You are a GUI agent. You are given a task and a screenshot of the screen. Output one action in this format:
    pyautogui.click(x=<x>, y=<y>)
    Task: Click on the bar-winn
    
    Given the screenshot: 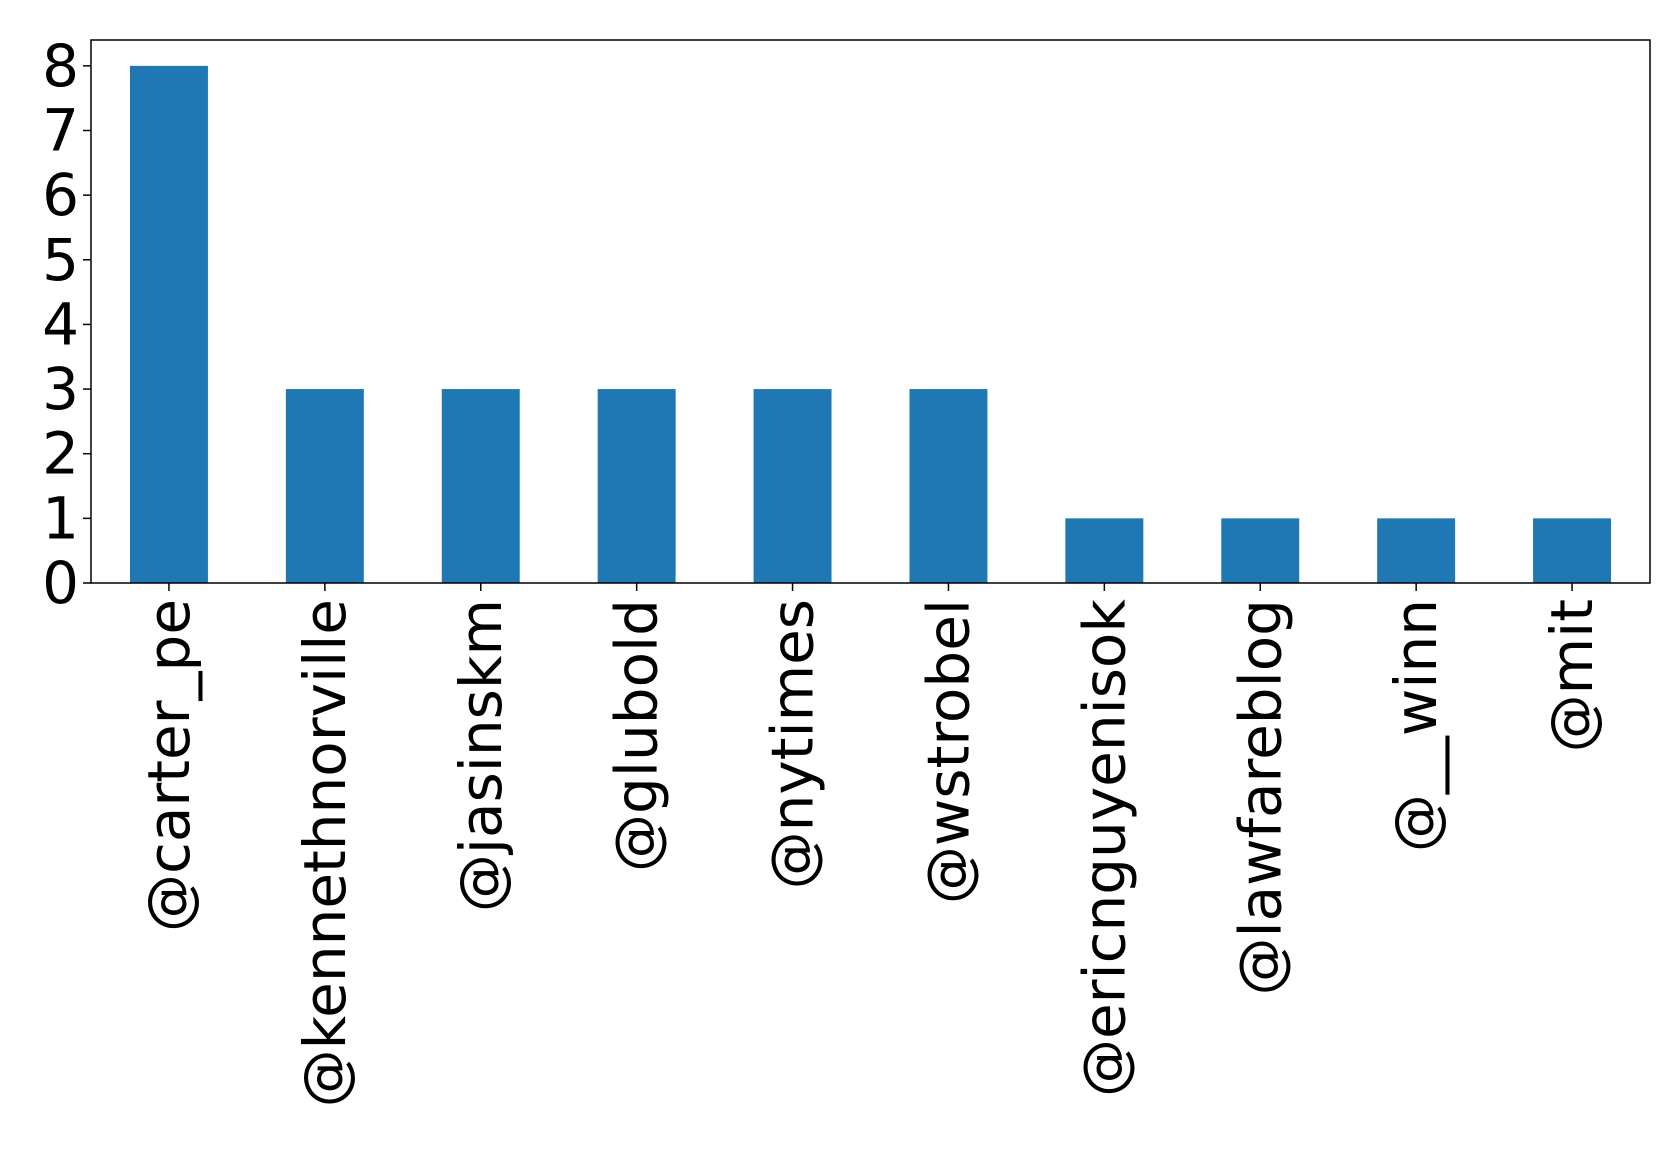 What is the action you would take?
    pyautogui.click(x=1416, y=550)
    